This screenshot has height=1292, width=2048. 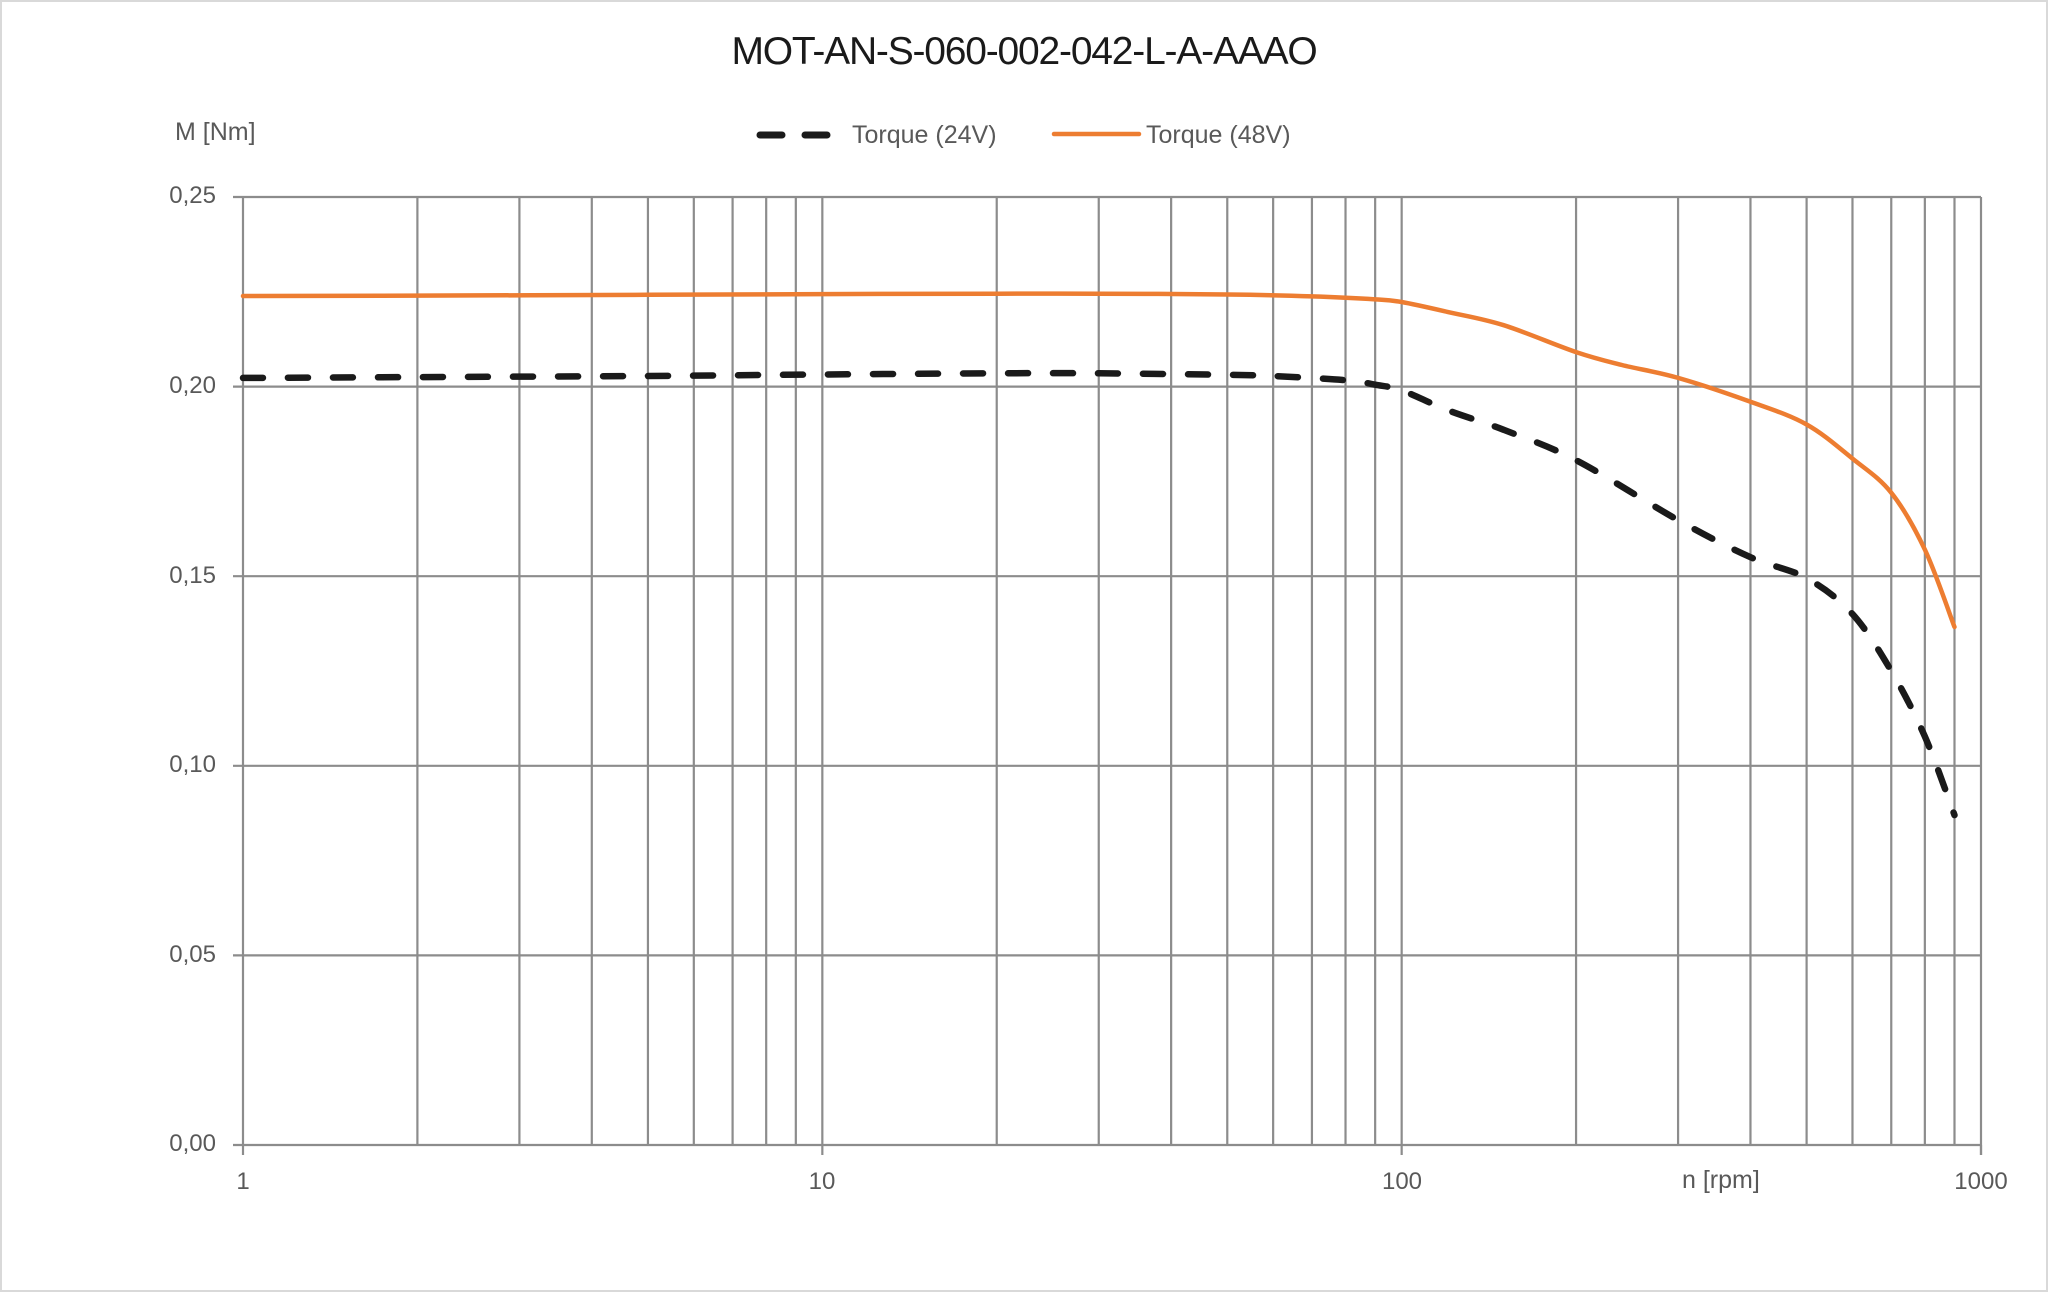 I want to click on y-axis-label: M [Nm], so click(x=215, y=132).